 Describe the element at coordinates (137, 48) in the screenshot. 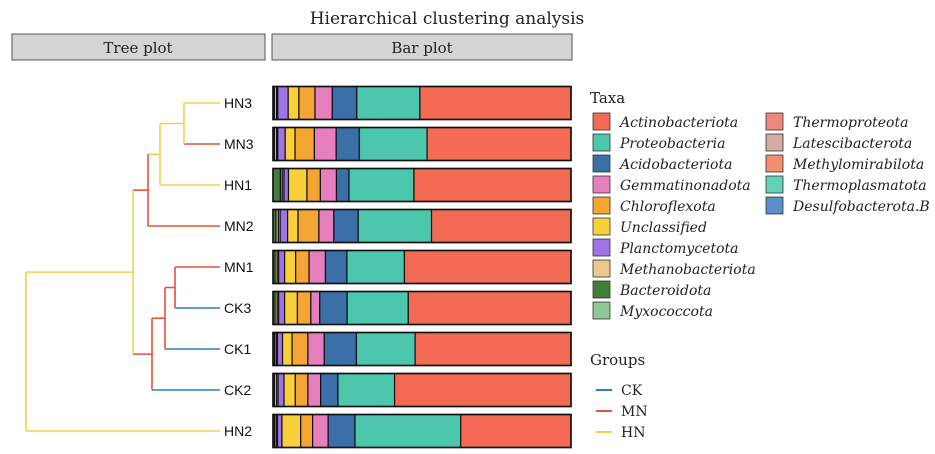

I see `tree-panel-label: Tree plot` at that location.